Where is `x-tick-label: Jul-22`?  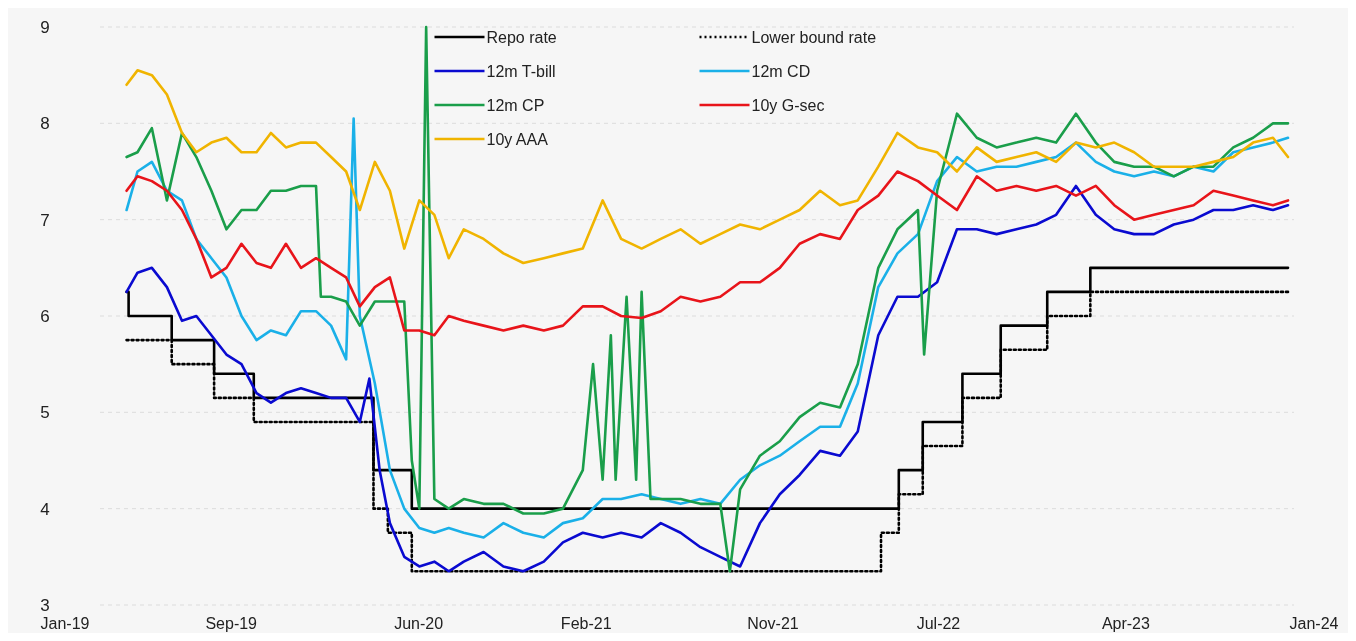 x-tick-label: Jul-22 is located at coordinates (938, 623).